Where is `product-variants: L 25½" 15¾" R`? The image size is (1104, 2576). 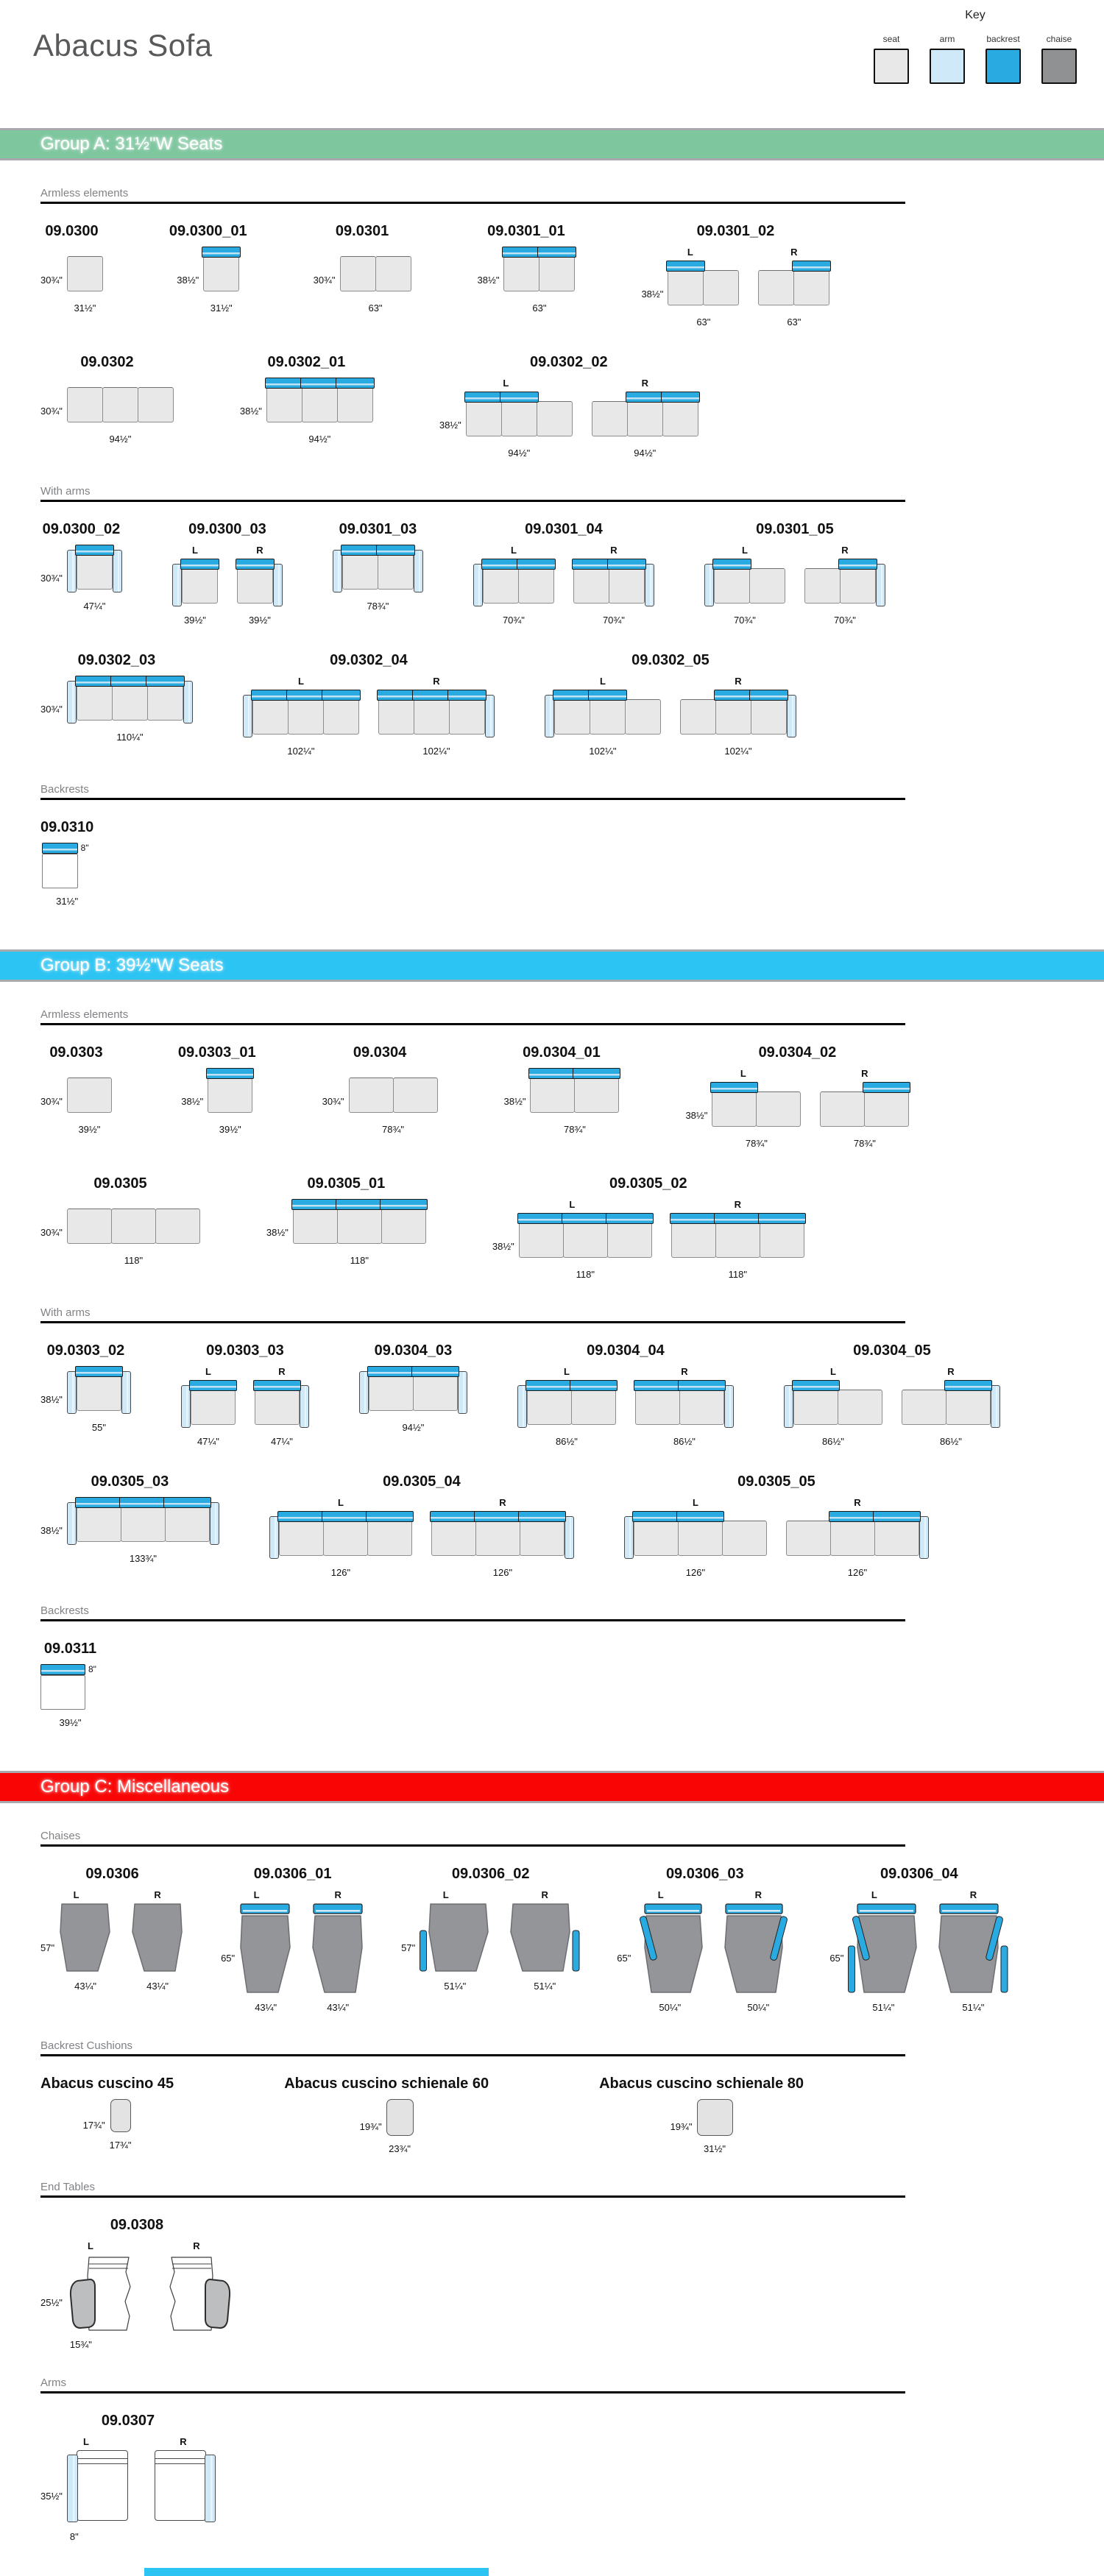 product-variants: L 25½" 15¾" R is located at coordinates (136, 2295).